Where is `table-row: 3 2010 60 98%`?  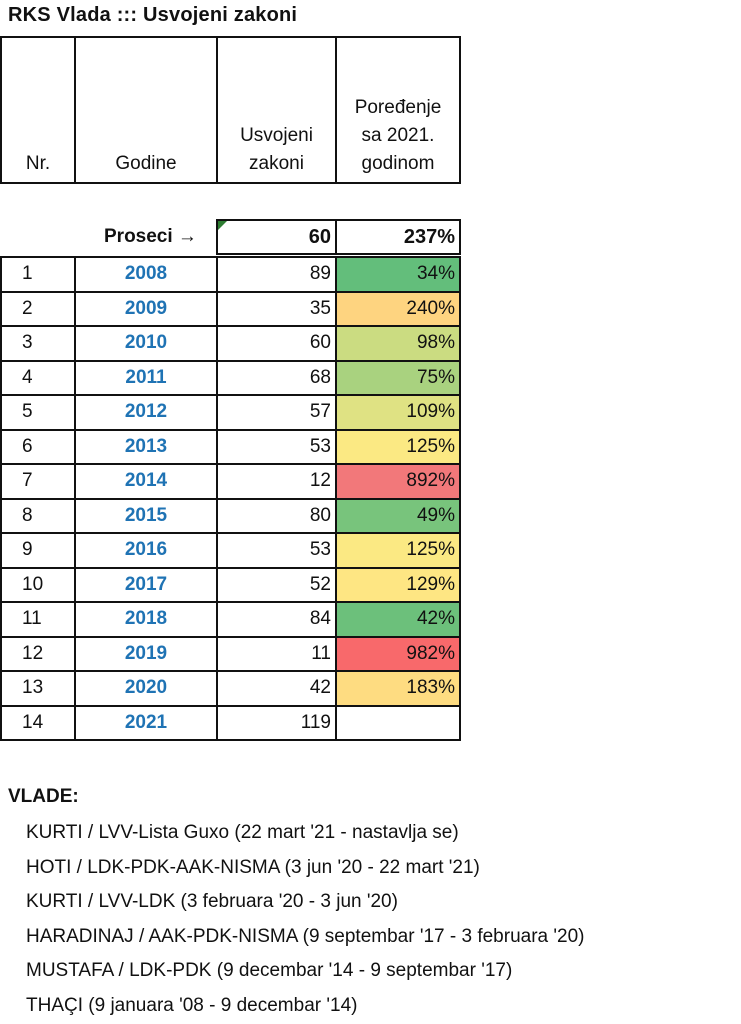 table-row: 3 2010 60 98% is located at coordinates (230, 343).